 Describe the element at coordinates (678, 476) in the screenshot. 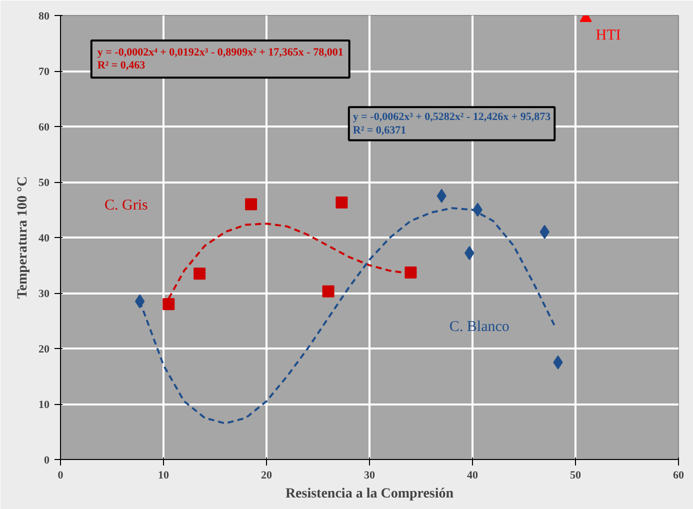

I see `x-tick-label: 60` at that location.